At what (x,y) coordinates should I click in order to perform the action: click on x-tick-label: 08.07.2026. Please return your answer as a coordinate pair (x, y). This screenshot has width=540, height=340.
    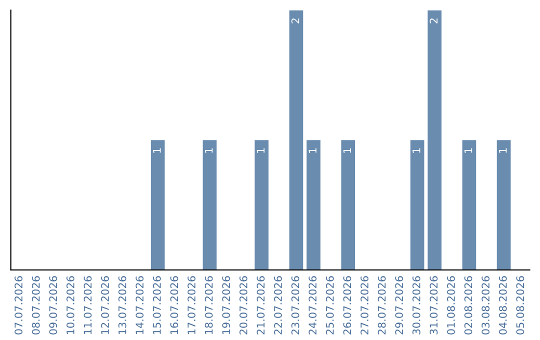
    Looking at the image, I should click on (36, 305).